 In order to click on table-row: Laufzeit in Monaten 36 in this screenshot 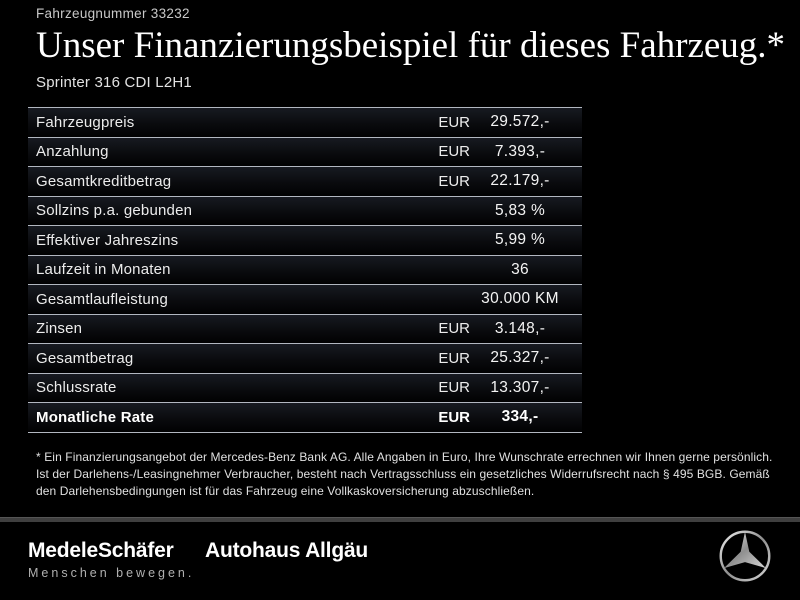, I will do `click(305, 269)`.